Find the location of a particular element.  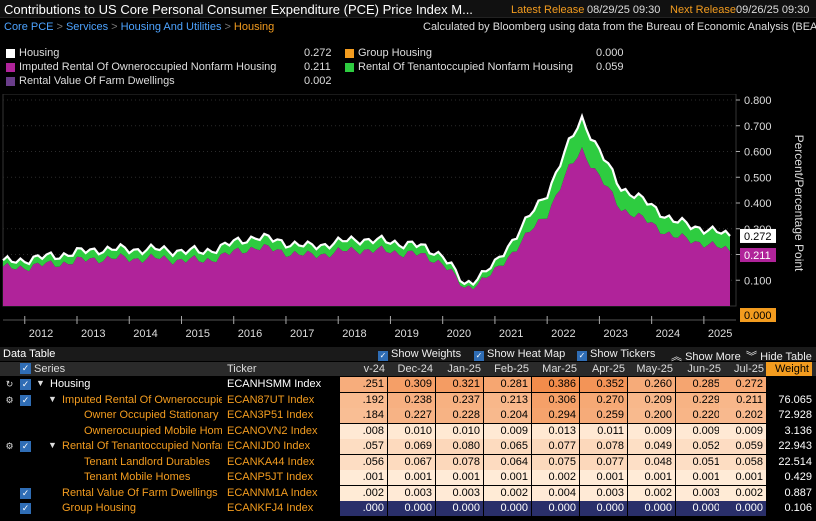

value-cell: 0.309 is located at coordinates (411, 384).